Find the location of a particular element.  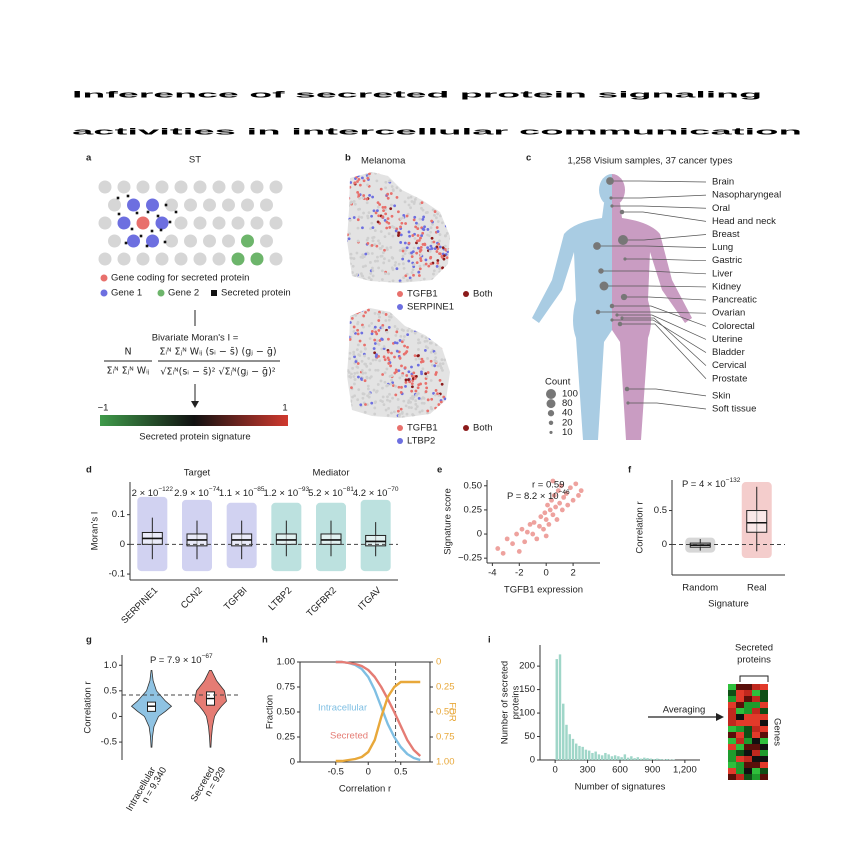

panel-title: Melanoma is located at coordinates (383, 161).